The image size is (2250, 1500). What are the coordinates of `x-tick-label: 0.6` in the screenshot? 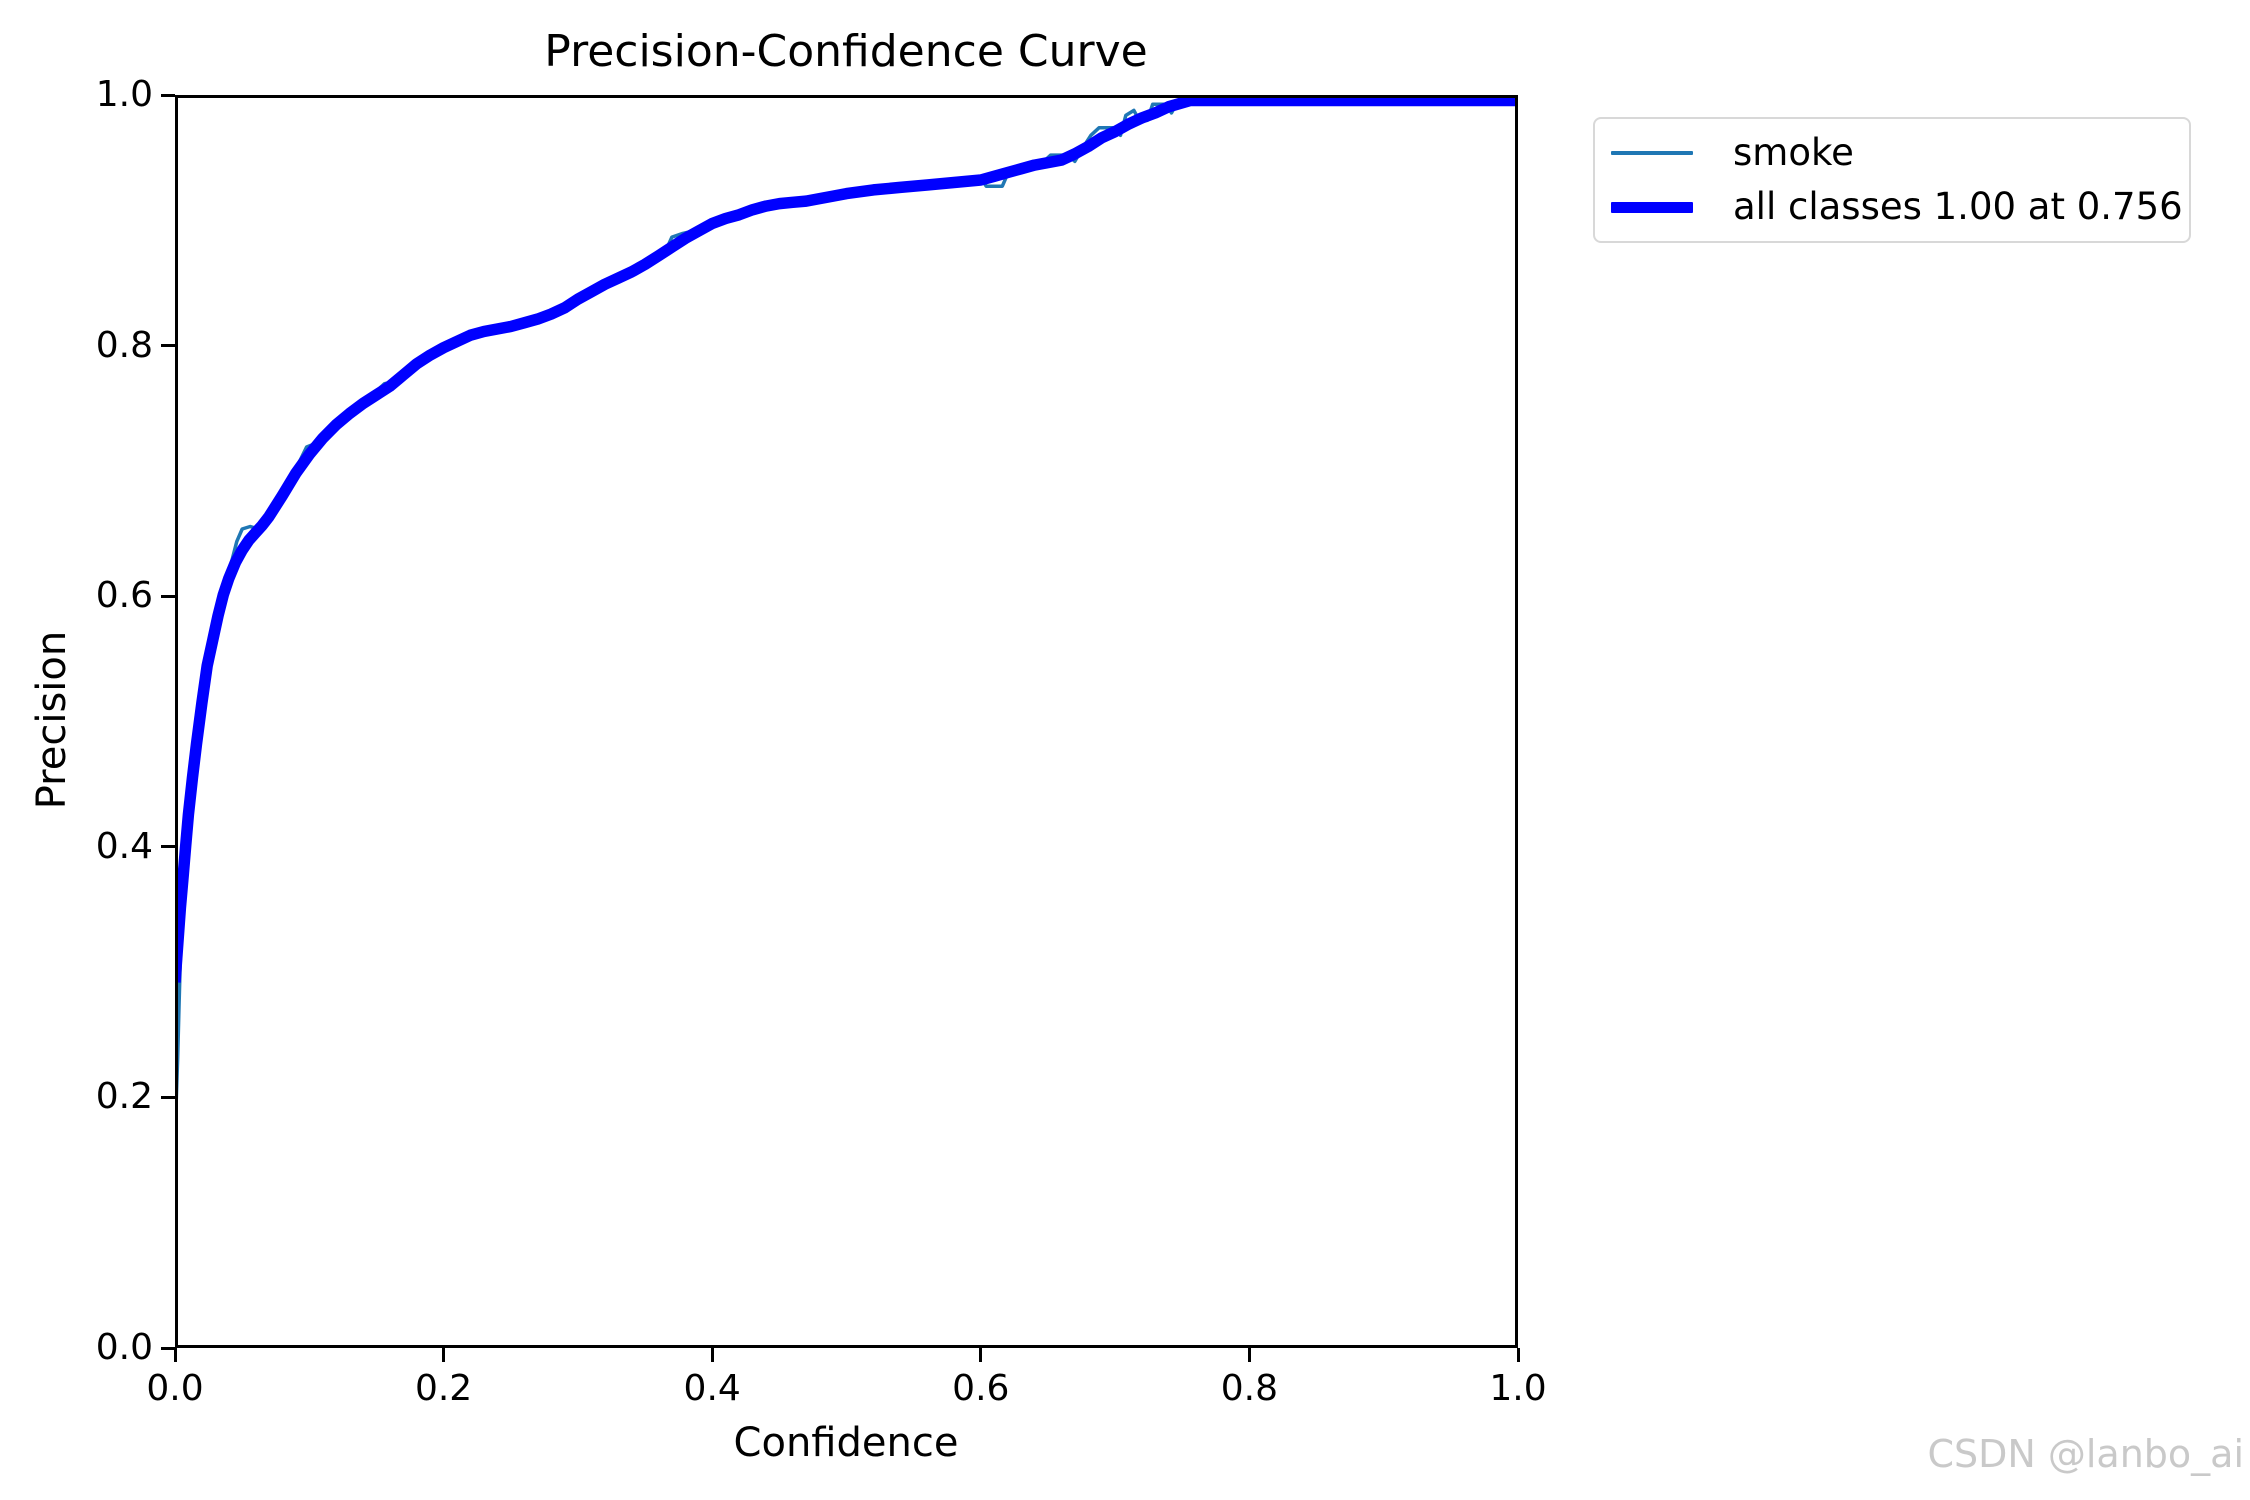 It's located at (981, 1388).